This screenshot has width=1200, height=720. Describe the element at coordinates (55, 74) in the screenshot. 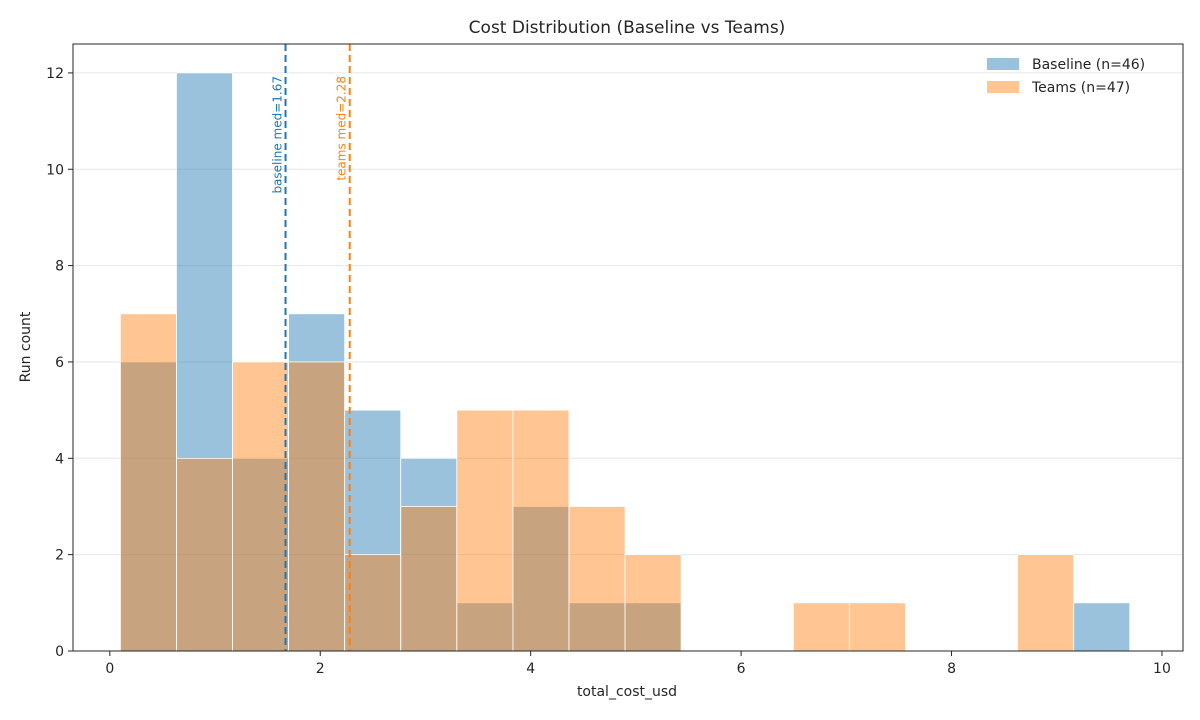

I see `y-tick-label: 12` at that location.